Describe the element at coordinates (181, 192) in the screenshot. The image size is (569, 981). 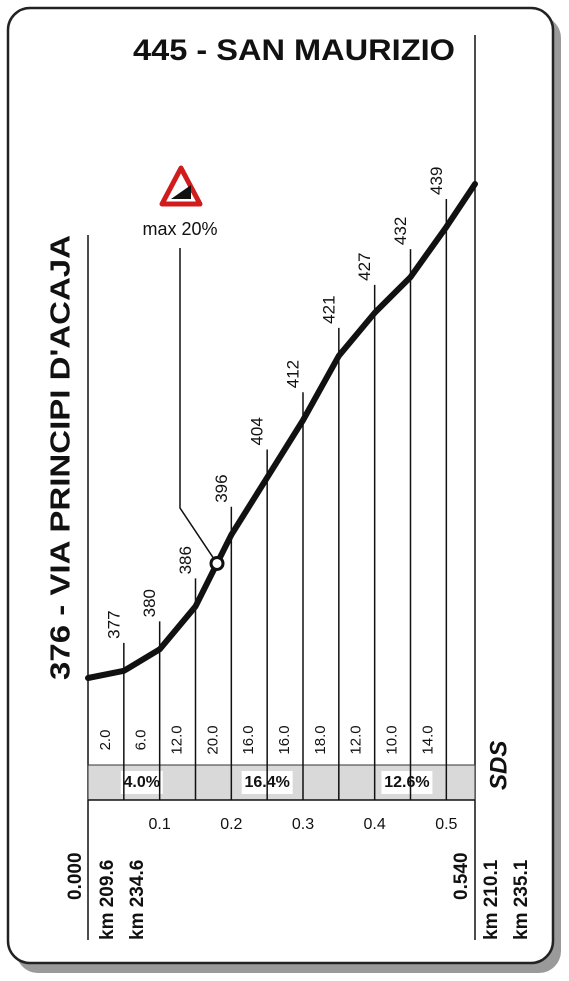
I see `warning-icon-slope` at that location.